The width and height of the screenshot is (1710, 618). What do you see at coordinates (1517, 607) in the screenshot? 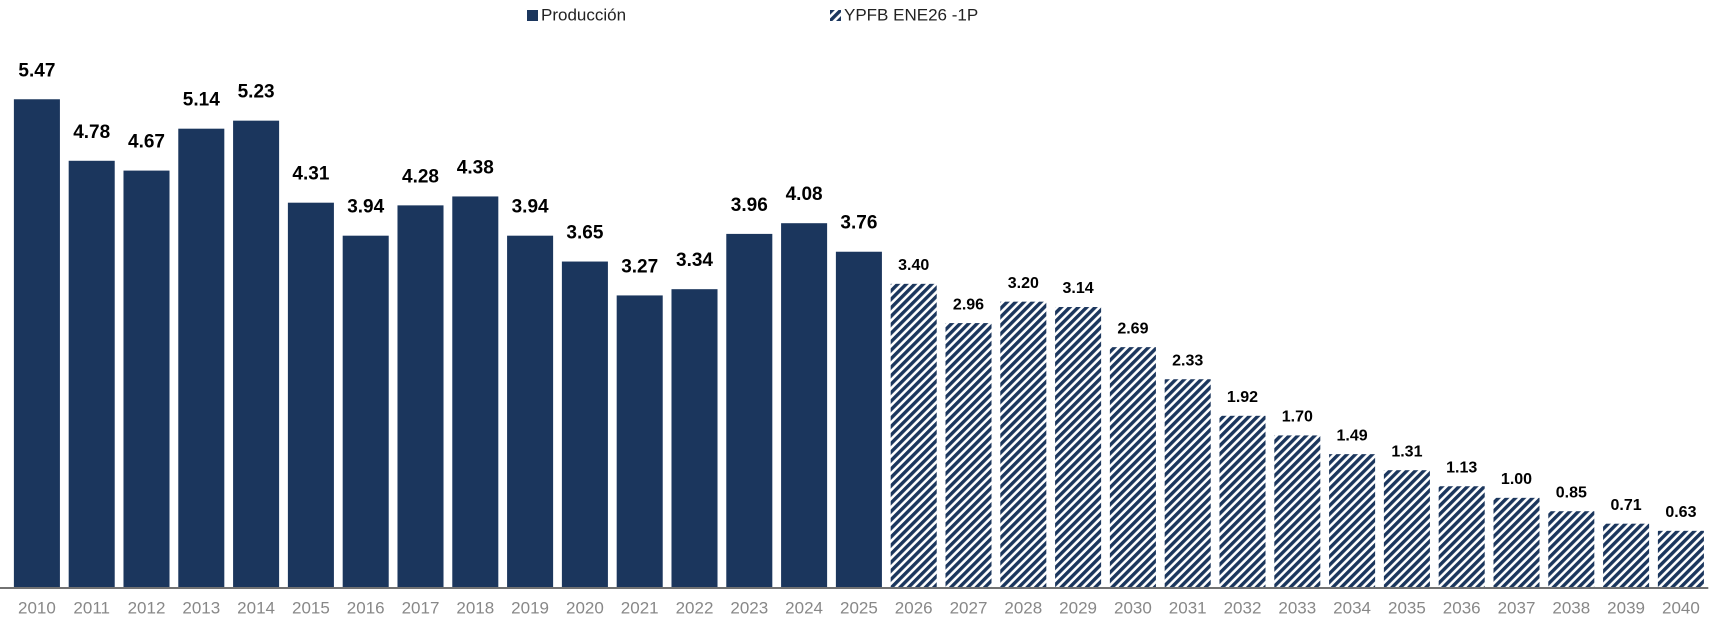
I see `x-tick-label: 2037` at bounding box center [1517, 607].